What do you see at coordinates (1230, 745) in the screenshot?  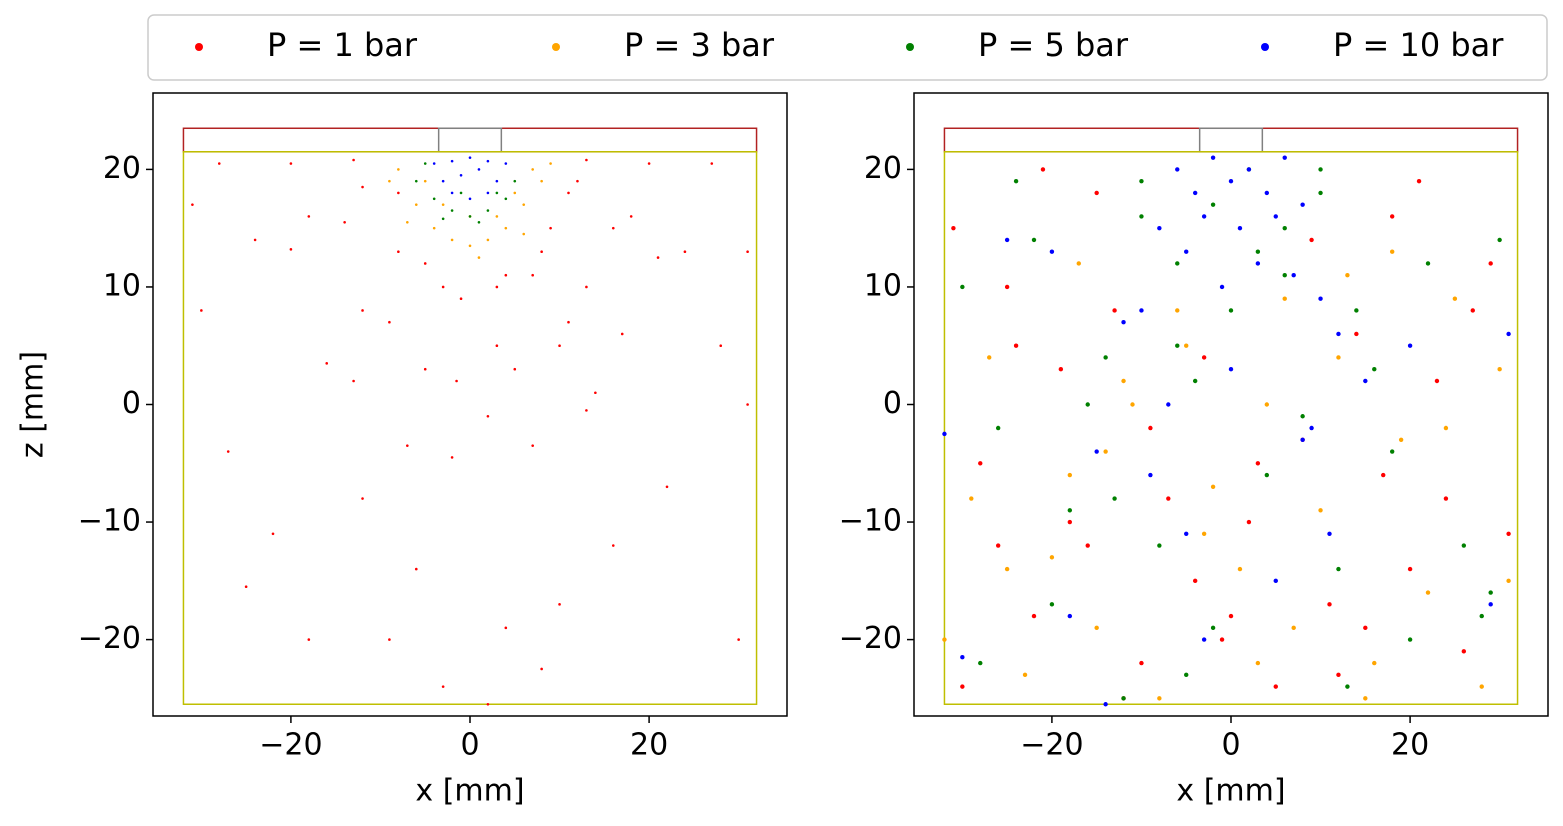 I see `x-tick-label: 0` at bounding box center [1230, 745].